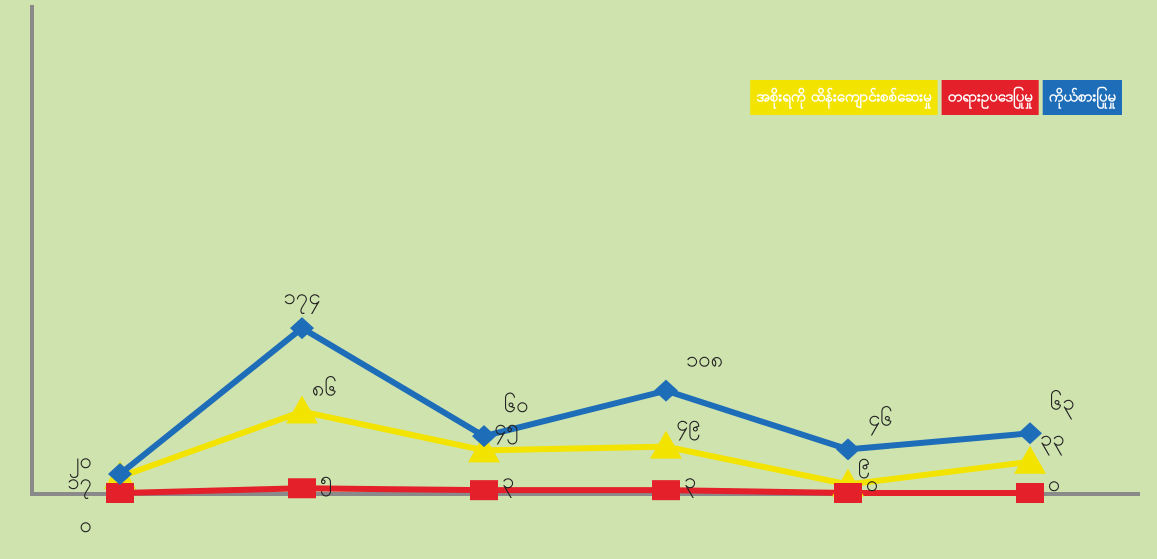 The height and width of the screenshot is (559, 1157). What do you see at coordinates (506, 429) in the screenshot?
I see `value-label: ၄၅` at bounding box center [506, 429].